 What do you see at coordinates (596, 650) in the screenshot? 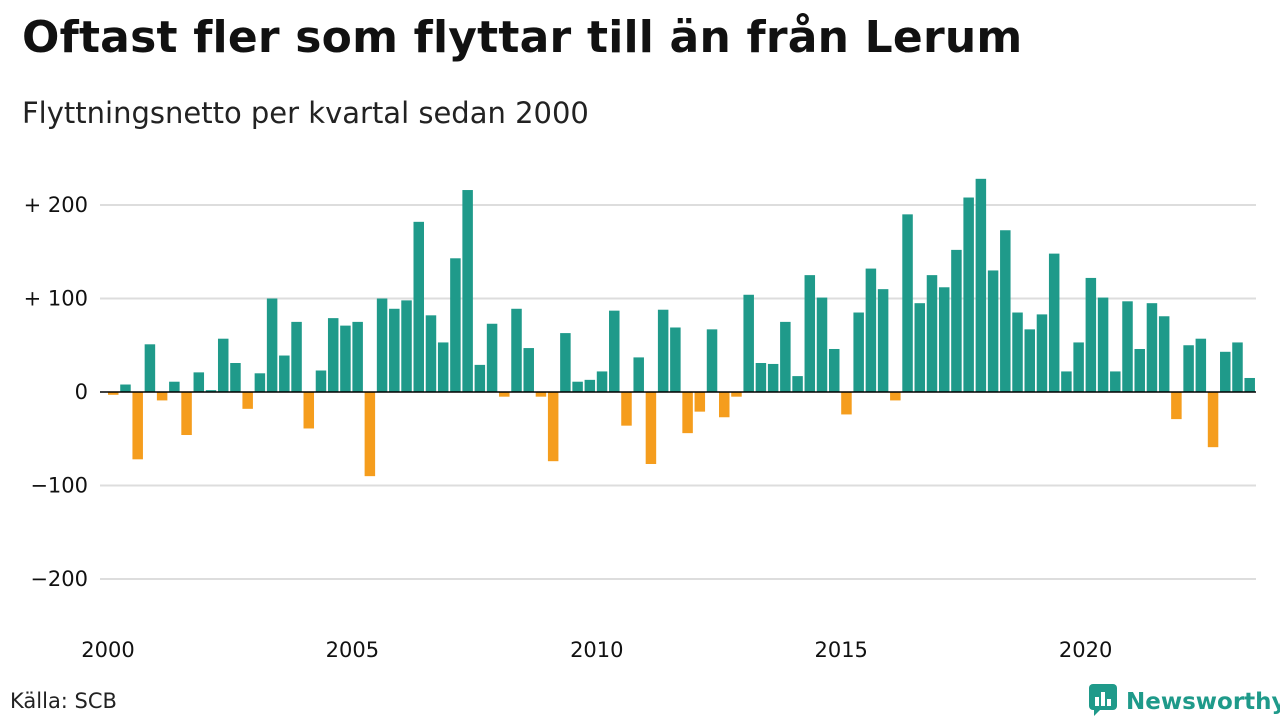
I see `x-tick-label: 2010` at bounding box center [596, 650].